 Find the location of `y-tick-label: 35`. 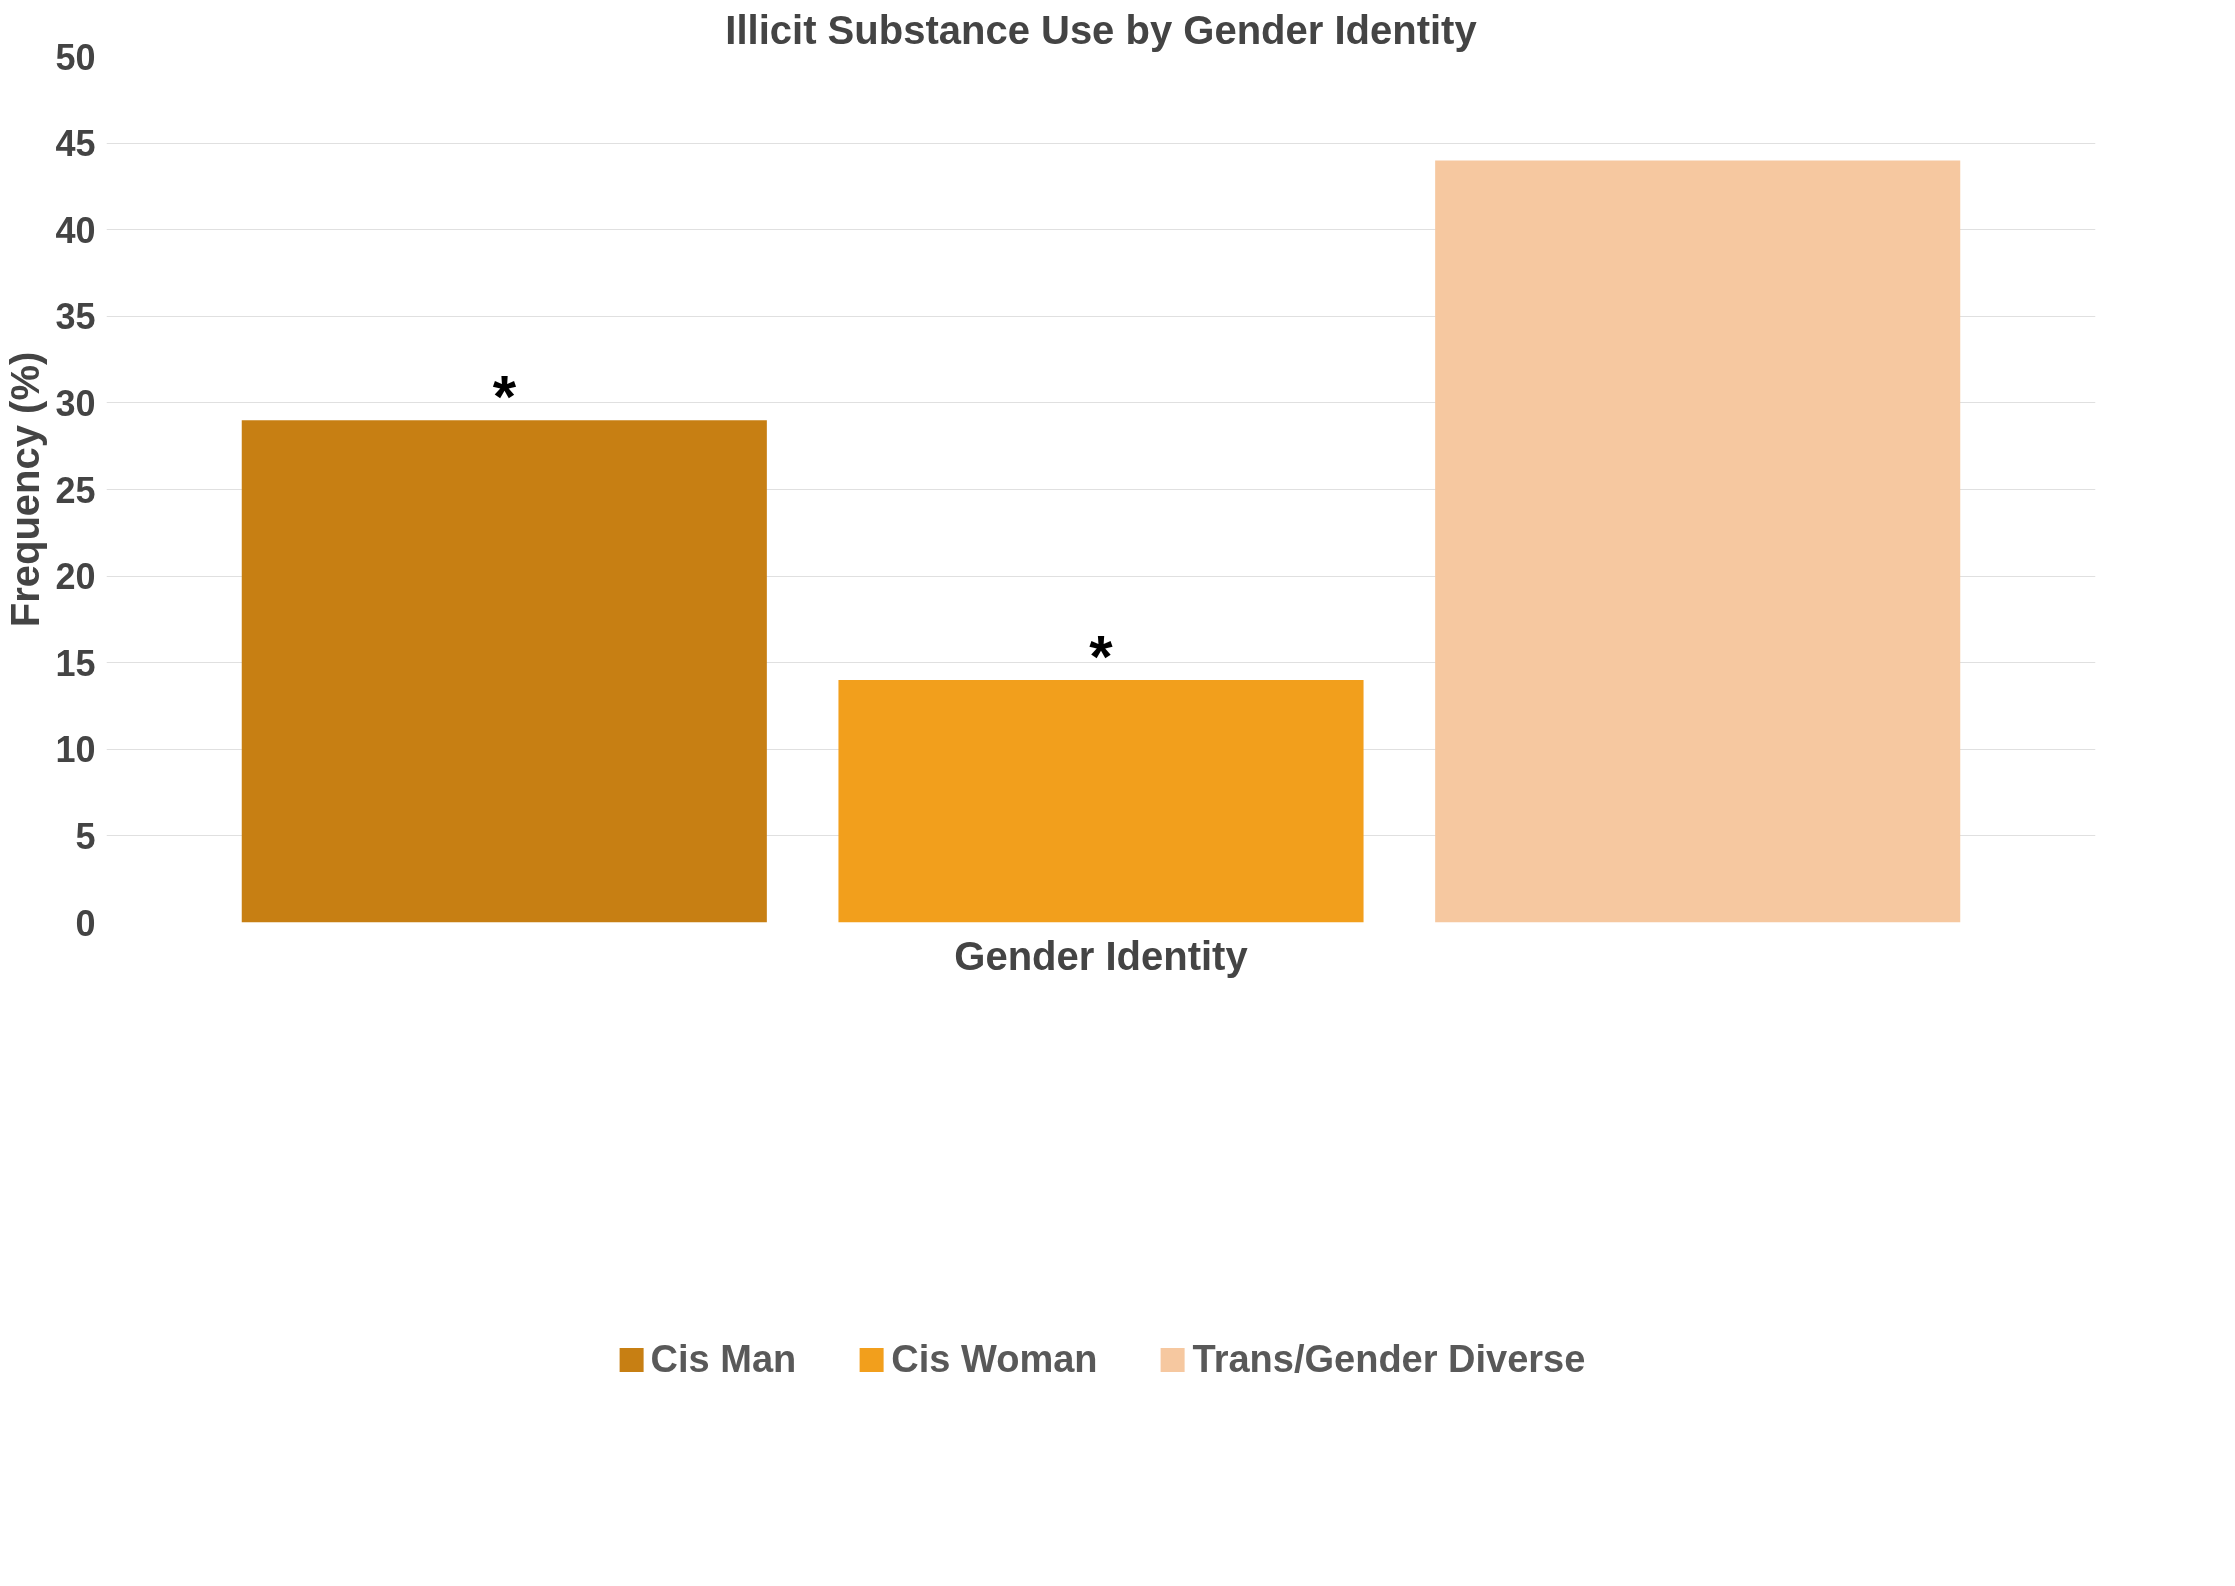

y-tick-label: 35 is located at coordinates (75, 317).